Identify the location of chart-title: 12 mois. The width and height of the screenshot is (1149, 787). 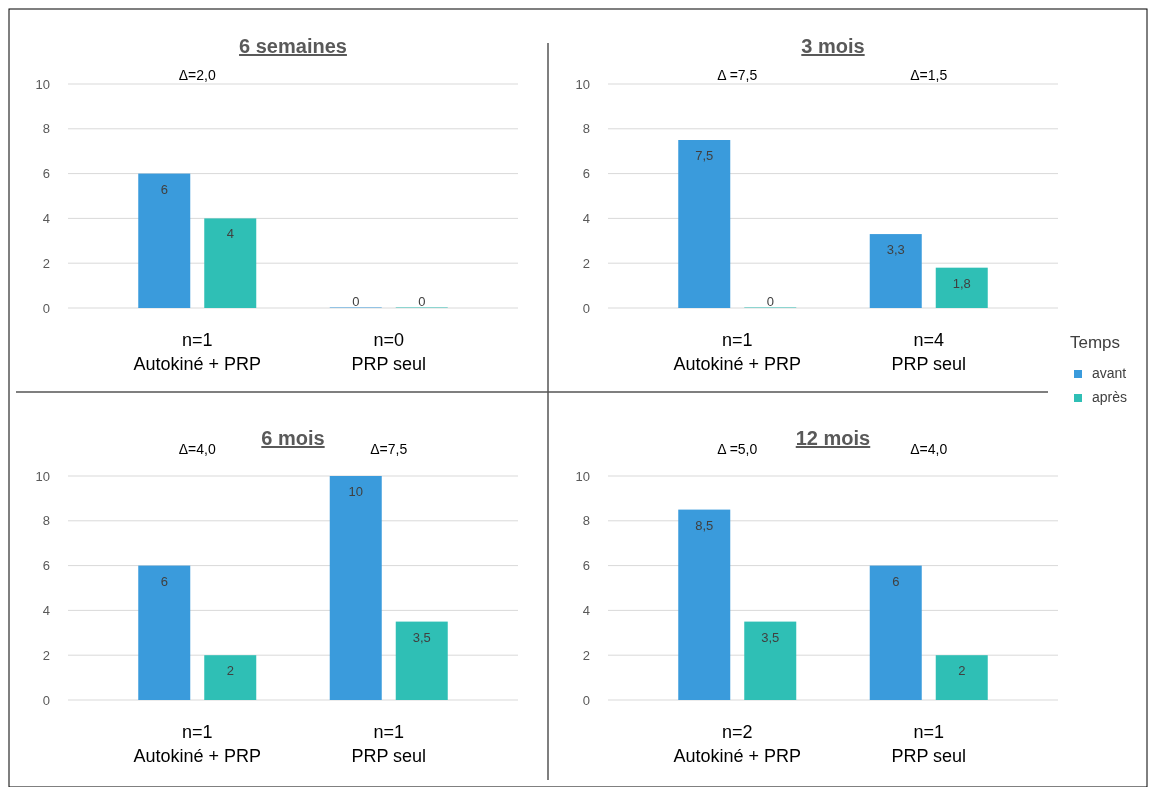
(833, 438).